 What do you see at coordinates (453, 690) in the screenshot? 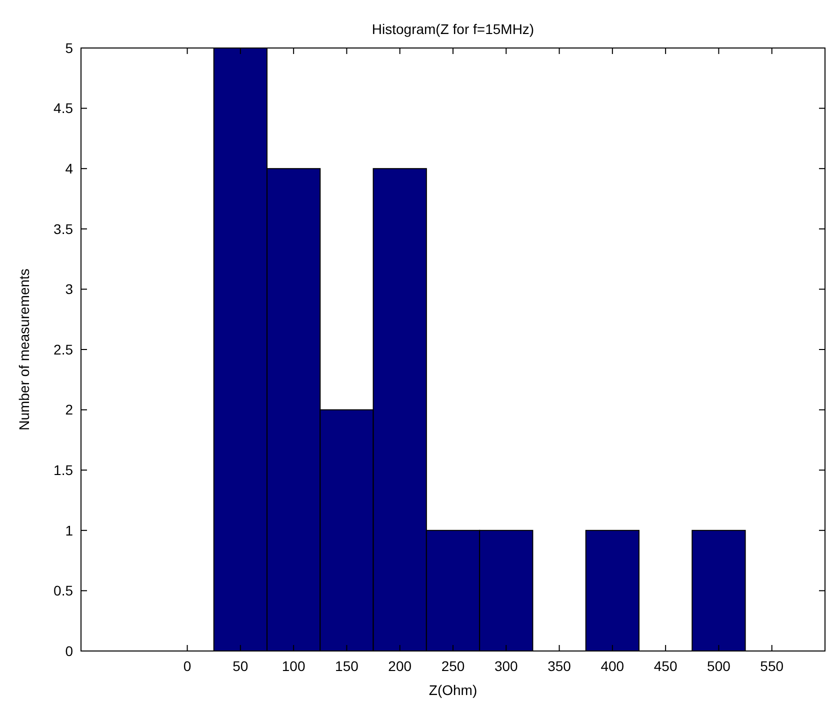
I see `x-axis-title: Z(Ohm)` at bounding box center [453, 690].